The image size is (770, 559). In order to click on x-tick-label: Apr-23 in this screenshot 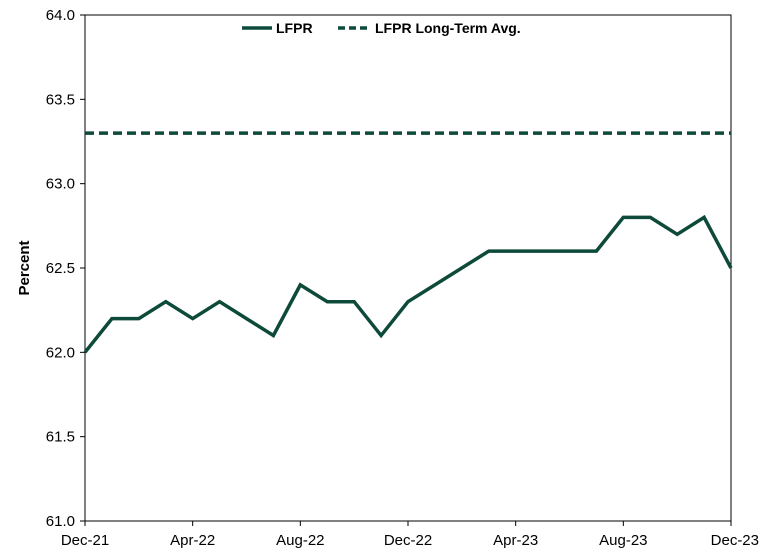, I will do `click(515, 540)`.